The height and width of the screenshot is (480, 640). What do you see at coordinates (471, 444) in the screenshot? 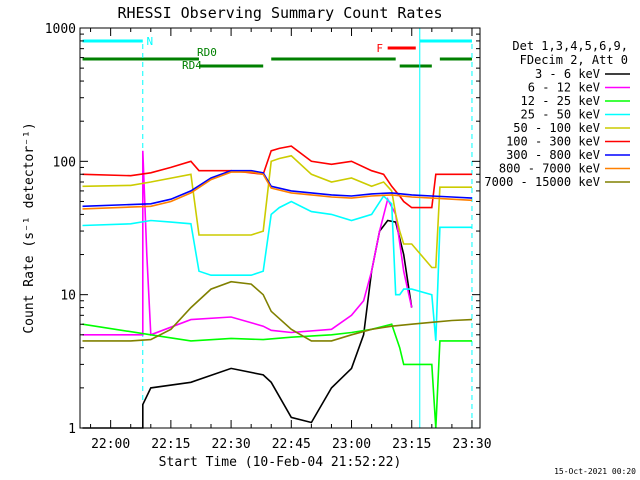
I see `x-tick-label: 23:30` at bounding box center [471, 444].